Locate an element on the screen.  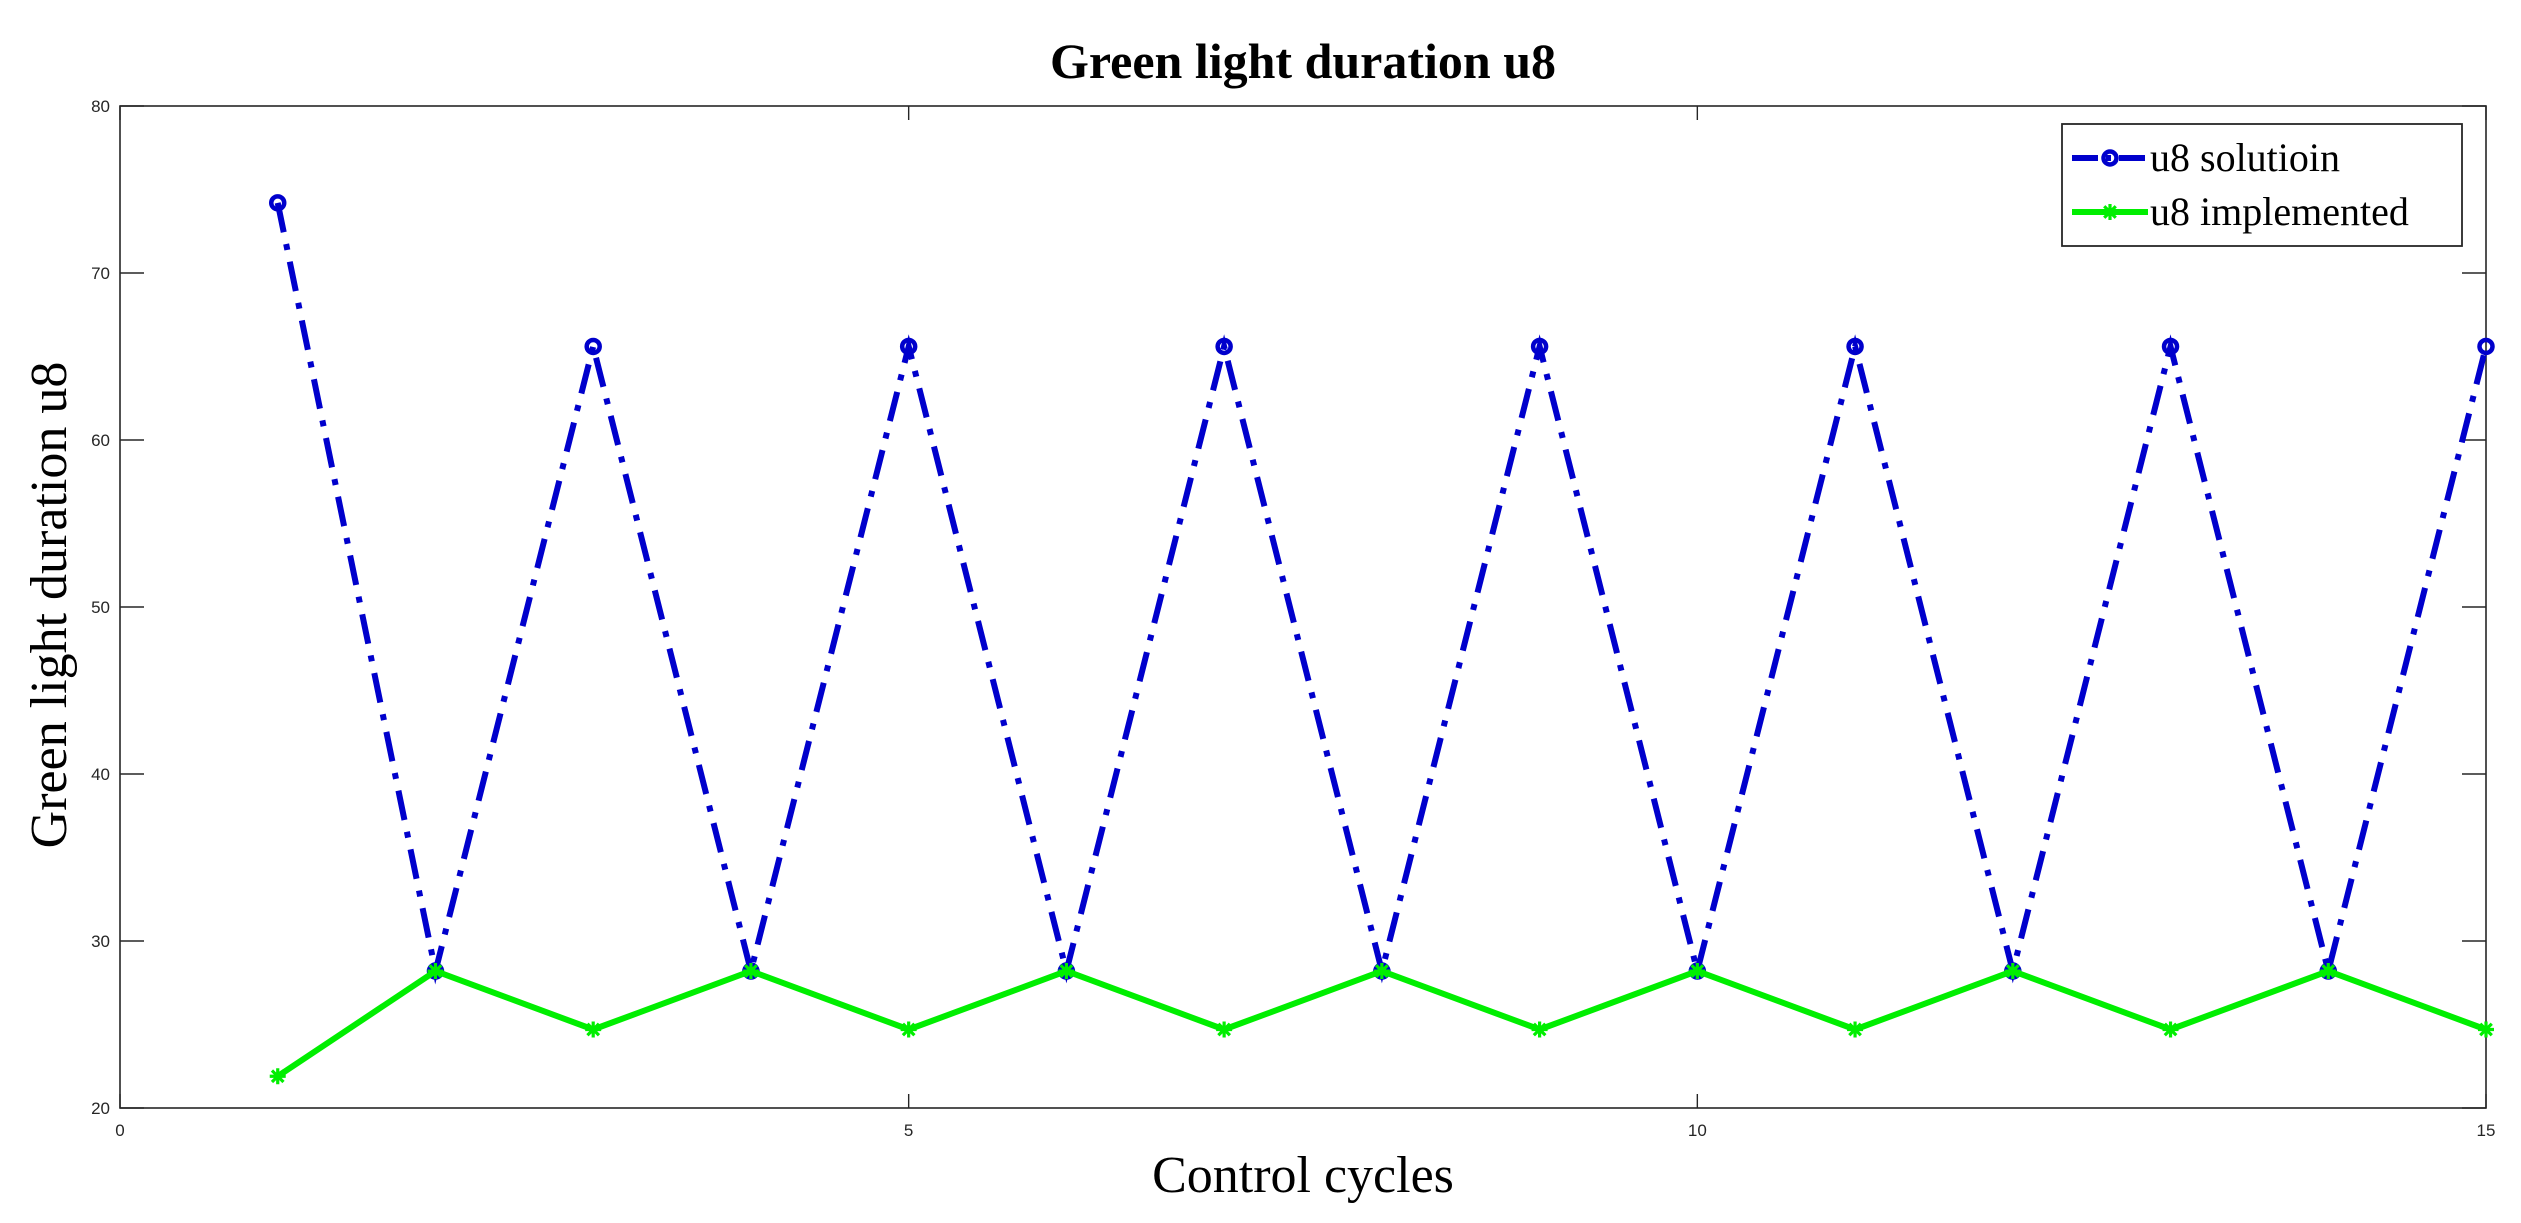
x-tick-label: 10 is located at coordinates (1697, 1130).